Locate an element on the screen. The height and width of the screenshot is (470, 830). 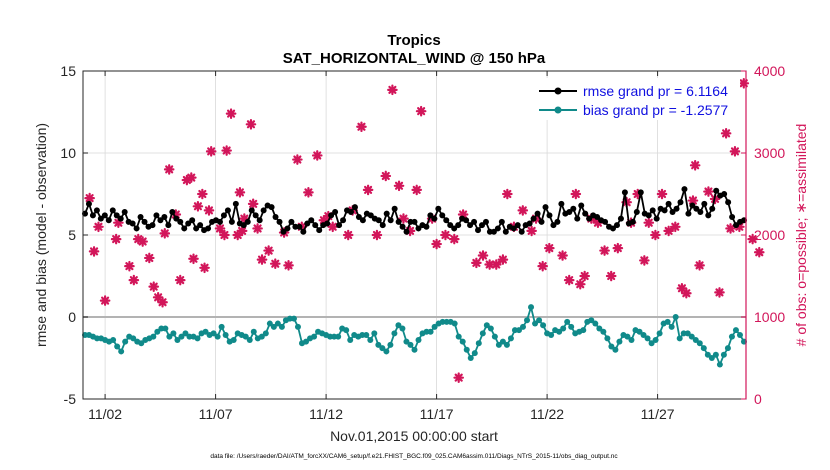
y-tick-label-right: 1000 is located at coordinates (769, 317).